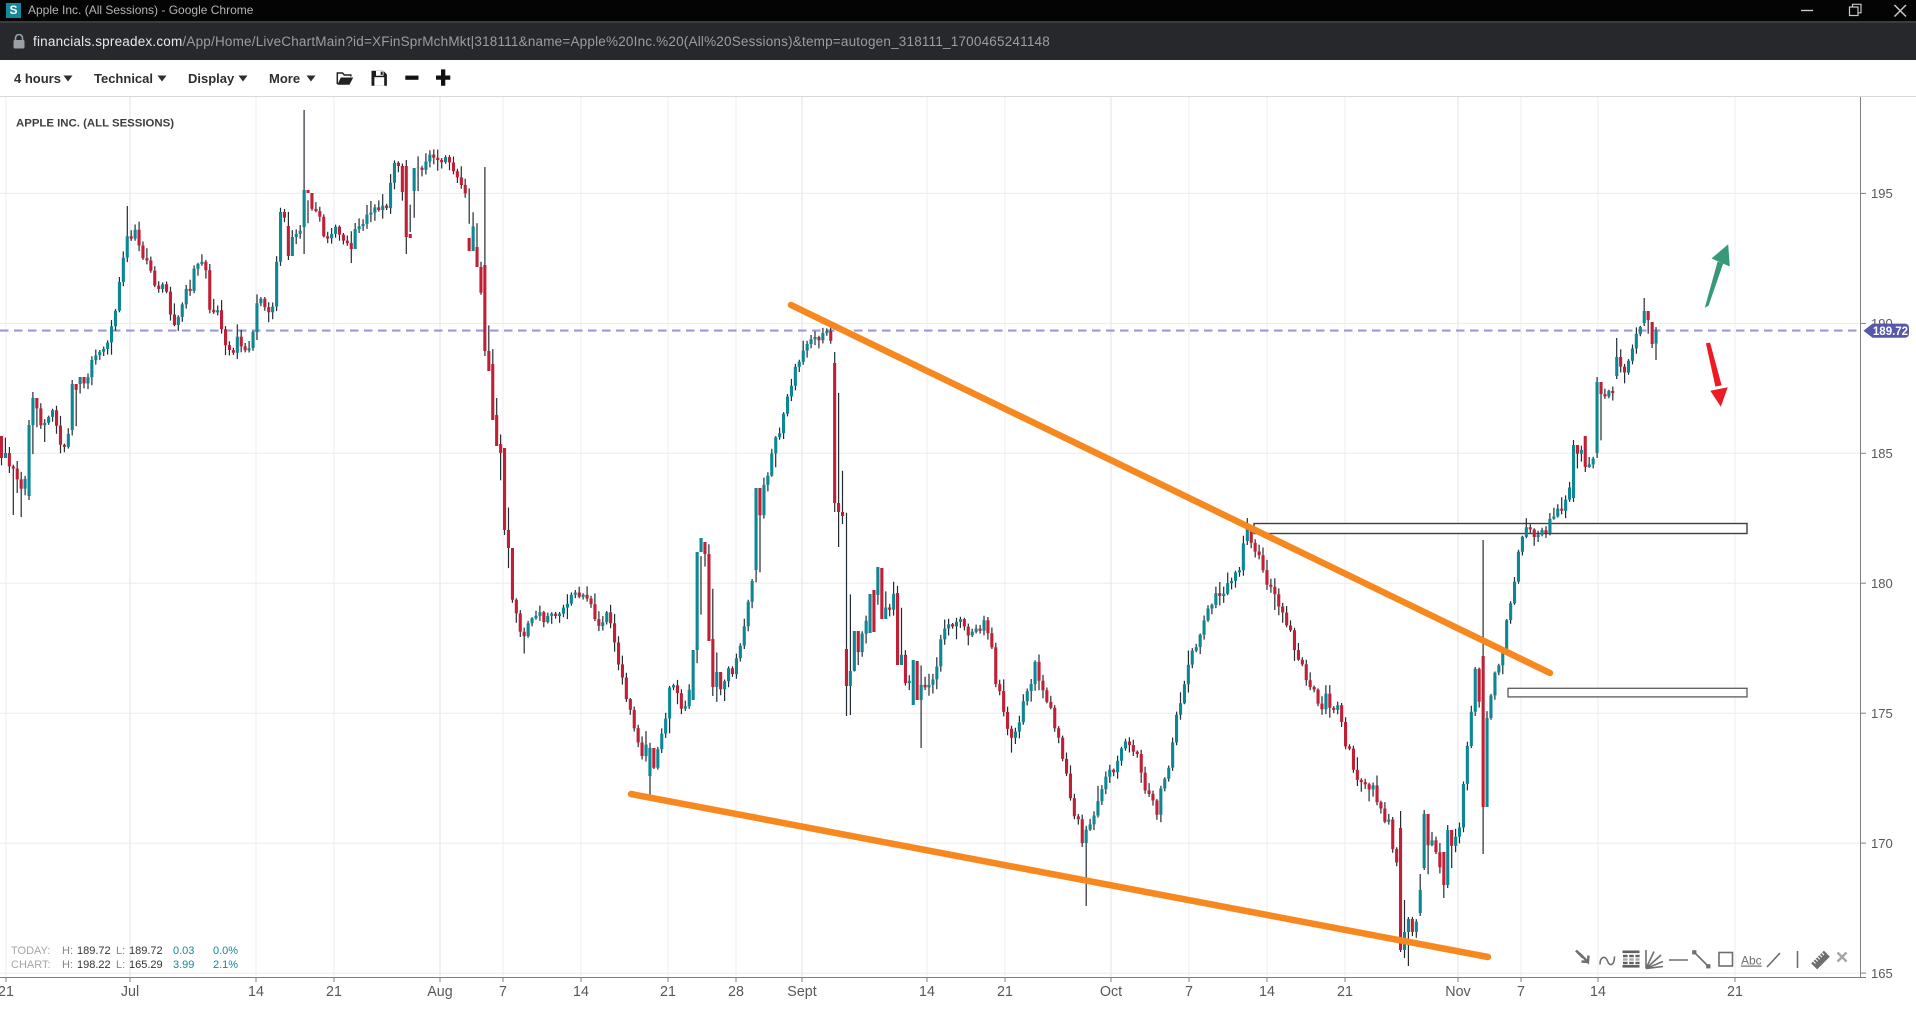  What do you see at coordinates (225, 951) in the screenshot?
I see `svg-text: 0.0%` at bounding box center [225, 951].